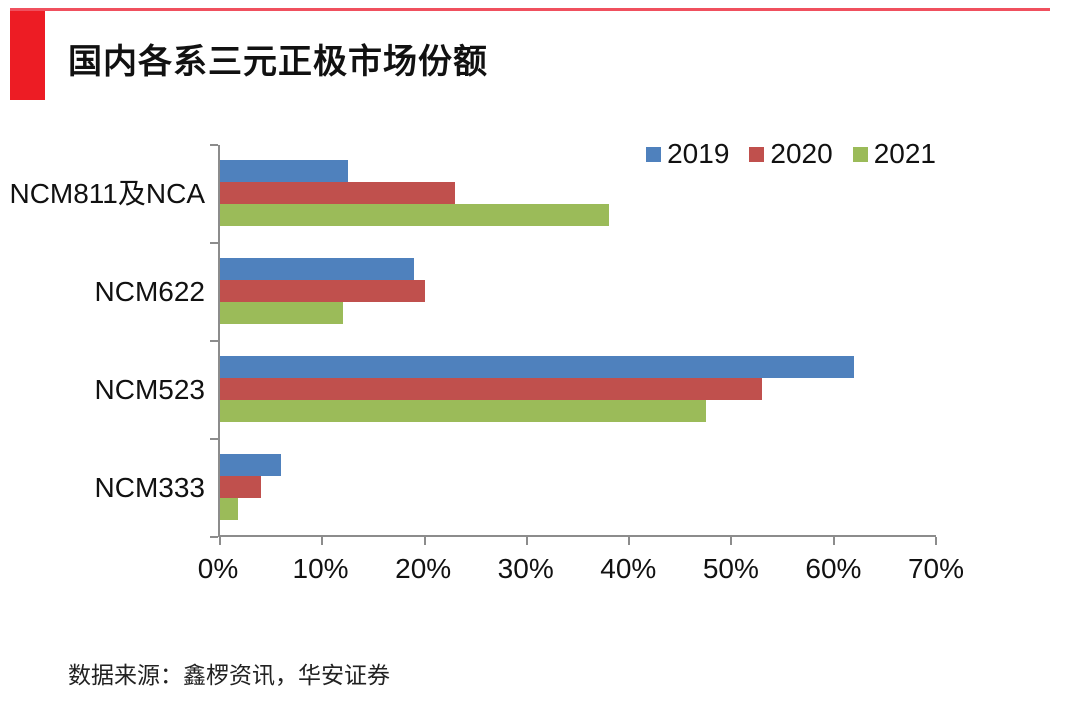  What do you see at coordinates (278, 62) in the screenshot?
I see `chart-title: 国内各系三元正极市场份额` at bounding box center [278, 62].